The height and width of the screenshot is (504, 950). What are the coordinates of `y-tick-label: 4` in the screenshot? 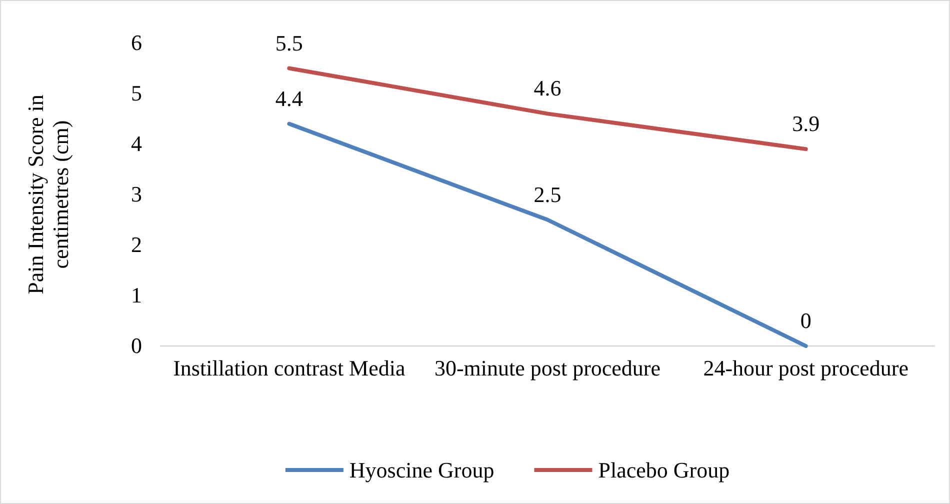 It's located at (136, 143).